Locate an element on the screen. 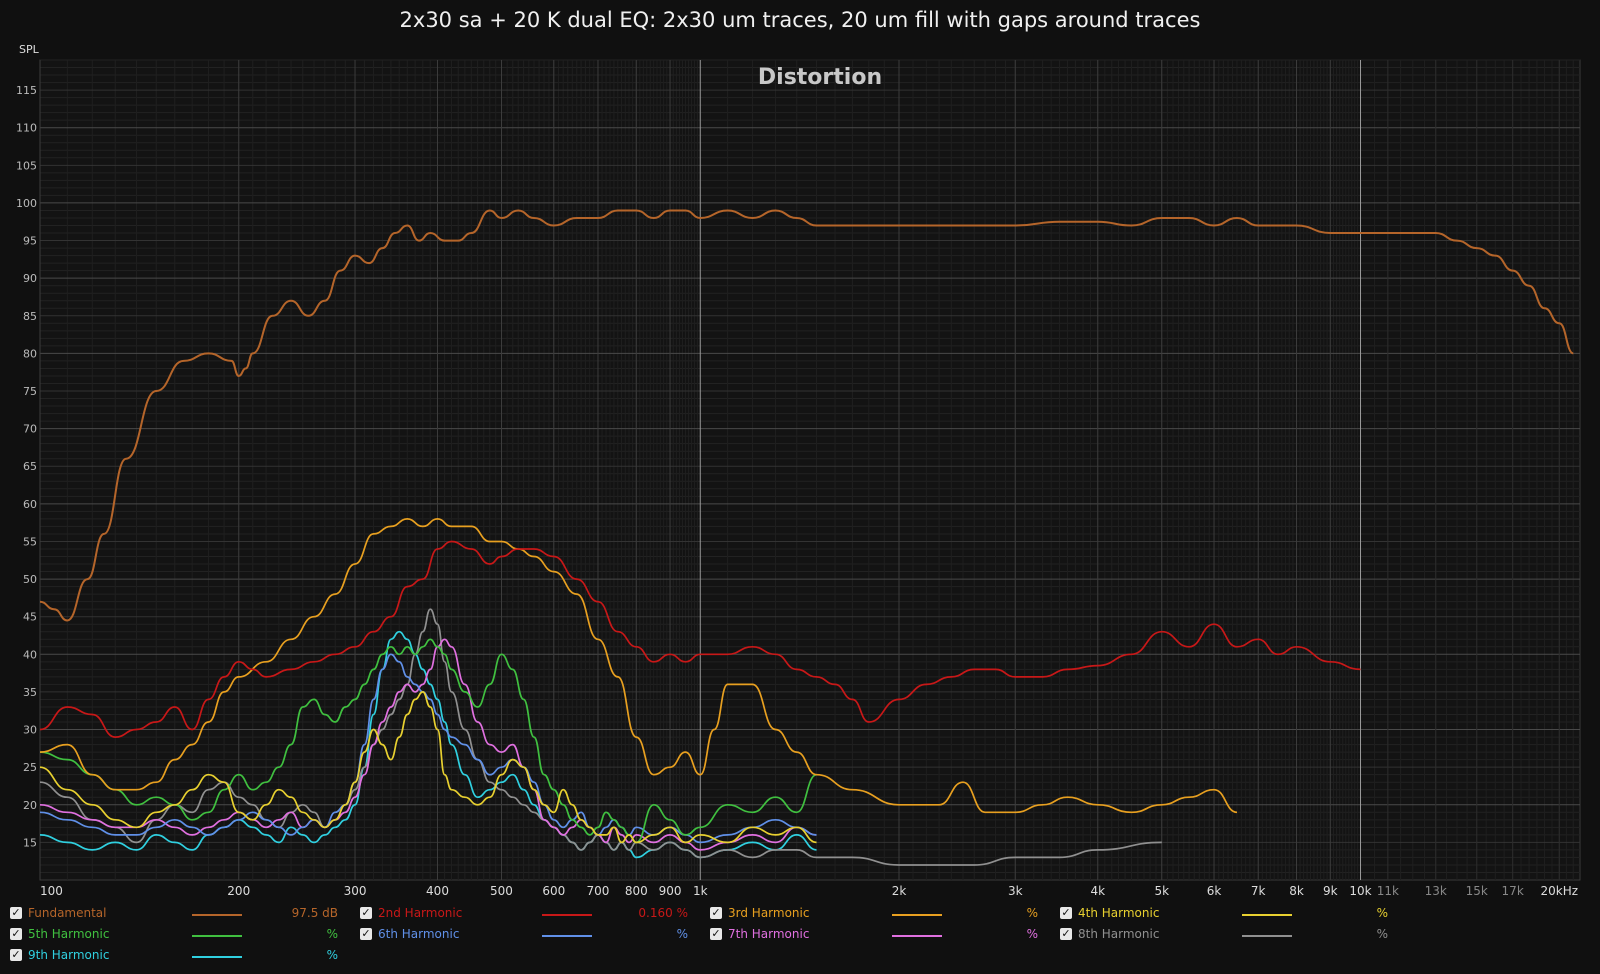  x-tick-label: 10k is located at coordinates (1360, 891).